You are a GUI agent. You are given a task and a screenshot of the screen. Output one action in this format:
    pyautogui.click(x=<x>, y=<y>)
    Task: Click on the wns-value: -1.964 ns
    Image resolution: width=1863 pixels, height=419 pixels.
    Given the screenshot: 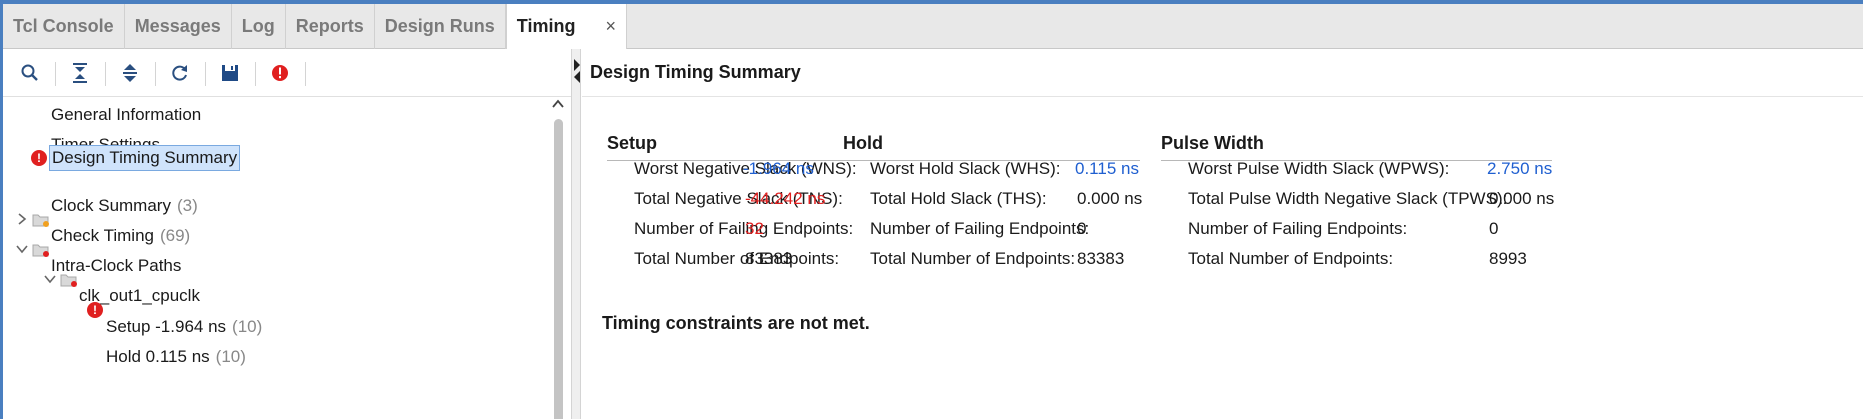 What is the action you would take?
    pyautogui.click(x=778, y=168)
    